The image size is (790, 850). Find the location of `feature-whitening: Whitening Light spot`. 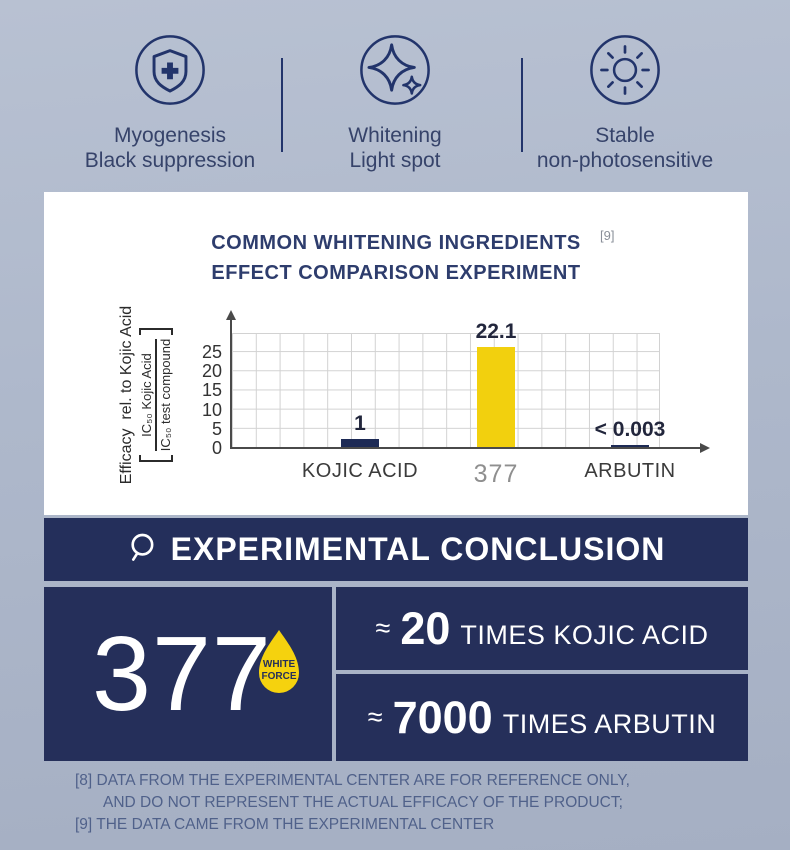

feature-whitening: Whitening Light spot is located at coordinates (395, 100).